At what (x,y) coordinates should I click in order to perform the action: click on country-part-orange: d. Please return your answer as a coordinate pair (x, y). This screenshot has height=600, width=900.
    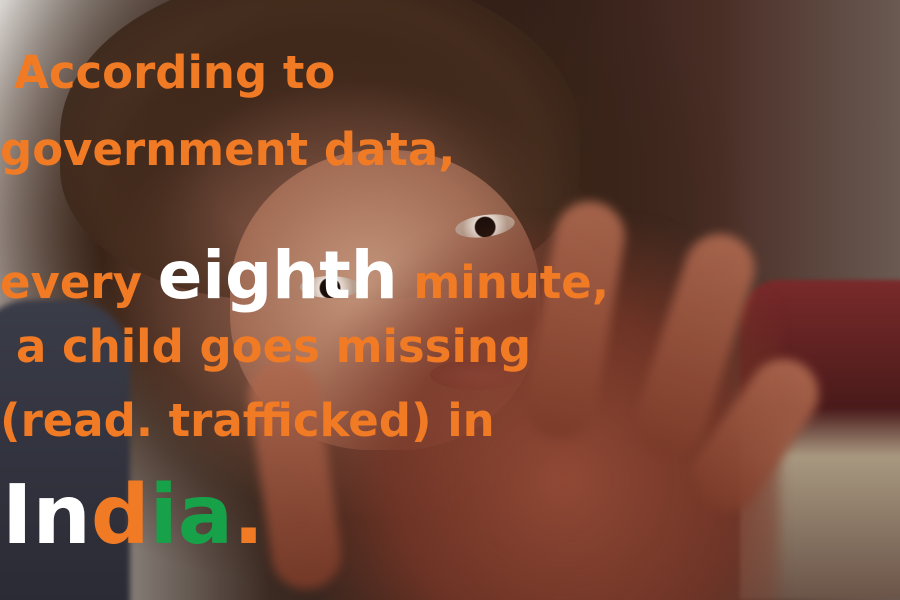
    Looking at the image, I should click on (120, 515).